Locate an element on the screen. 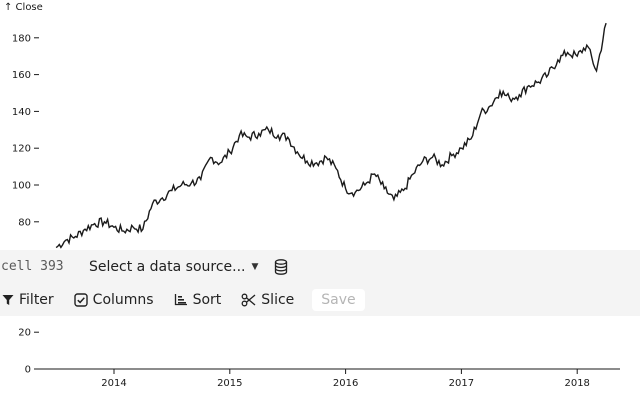 This screenshot has height=400, width=640. save-button: Save is located at coordinates (338, 299).